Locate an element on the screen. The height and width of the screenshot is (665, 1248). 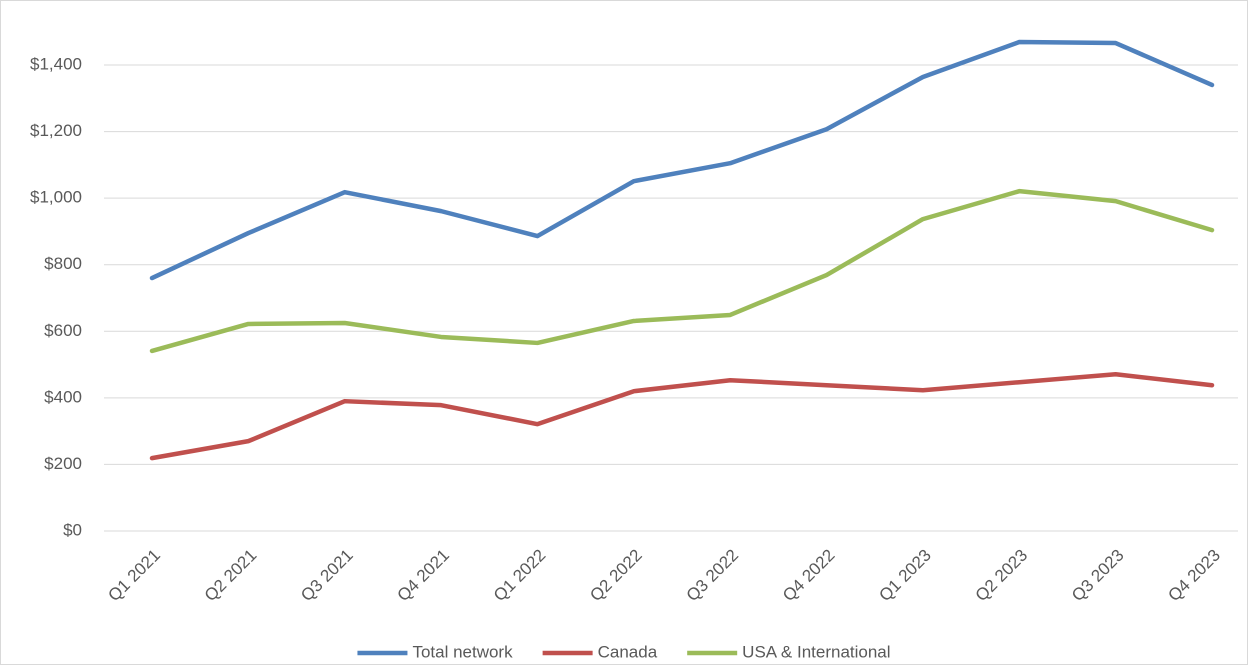
y-tick-label: $0 is located at coordinates (72, 529).